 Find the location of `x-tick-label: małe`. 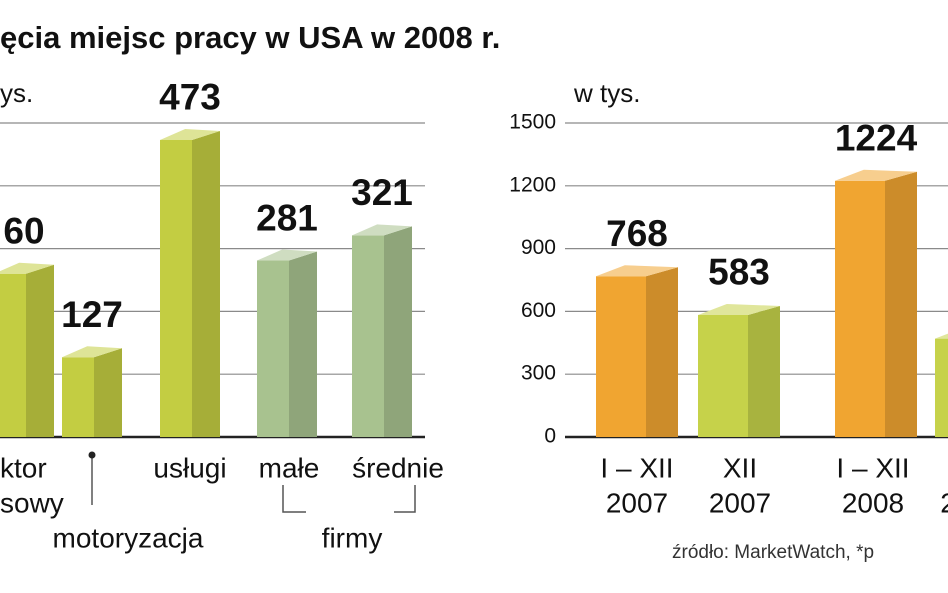

x-tick-label: małe is located at coordinates (289, 467).